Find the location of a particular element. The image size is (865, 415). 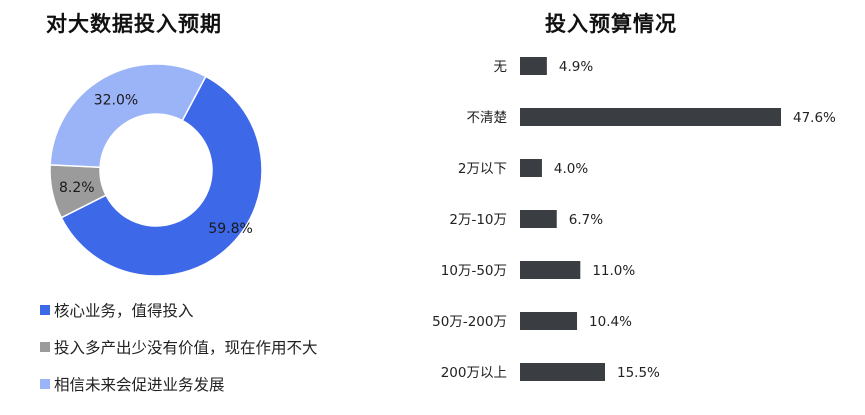

bar-value-label: 15.5% is located at coordinates (638, 373).